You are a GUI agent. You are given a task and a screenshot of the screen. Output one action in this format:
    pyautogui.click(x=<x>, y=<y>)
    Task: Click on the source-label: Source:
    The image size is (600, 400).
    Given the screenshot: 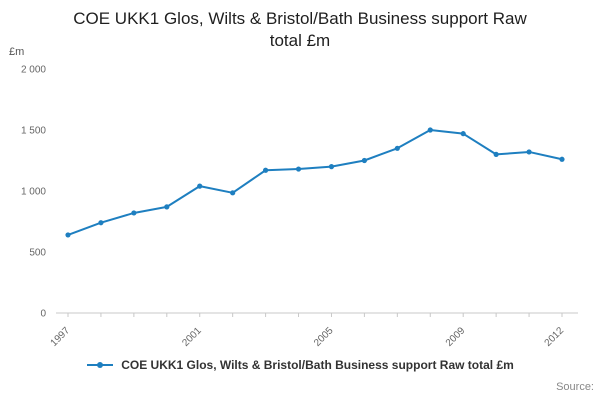 What is the action you would take?
    pyautogui.click(x=575, y=387)
    